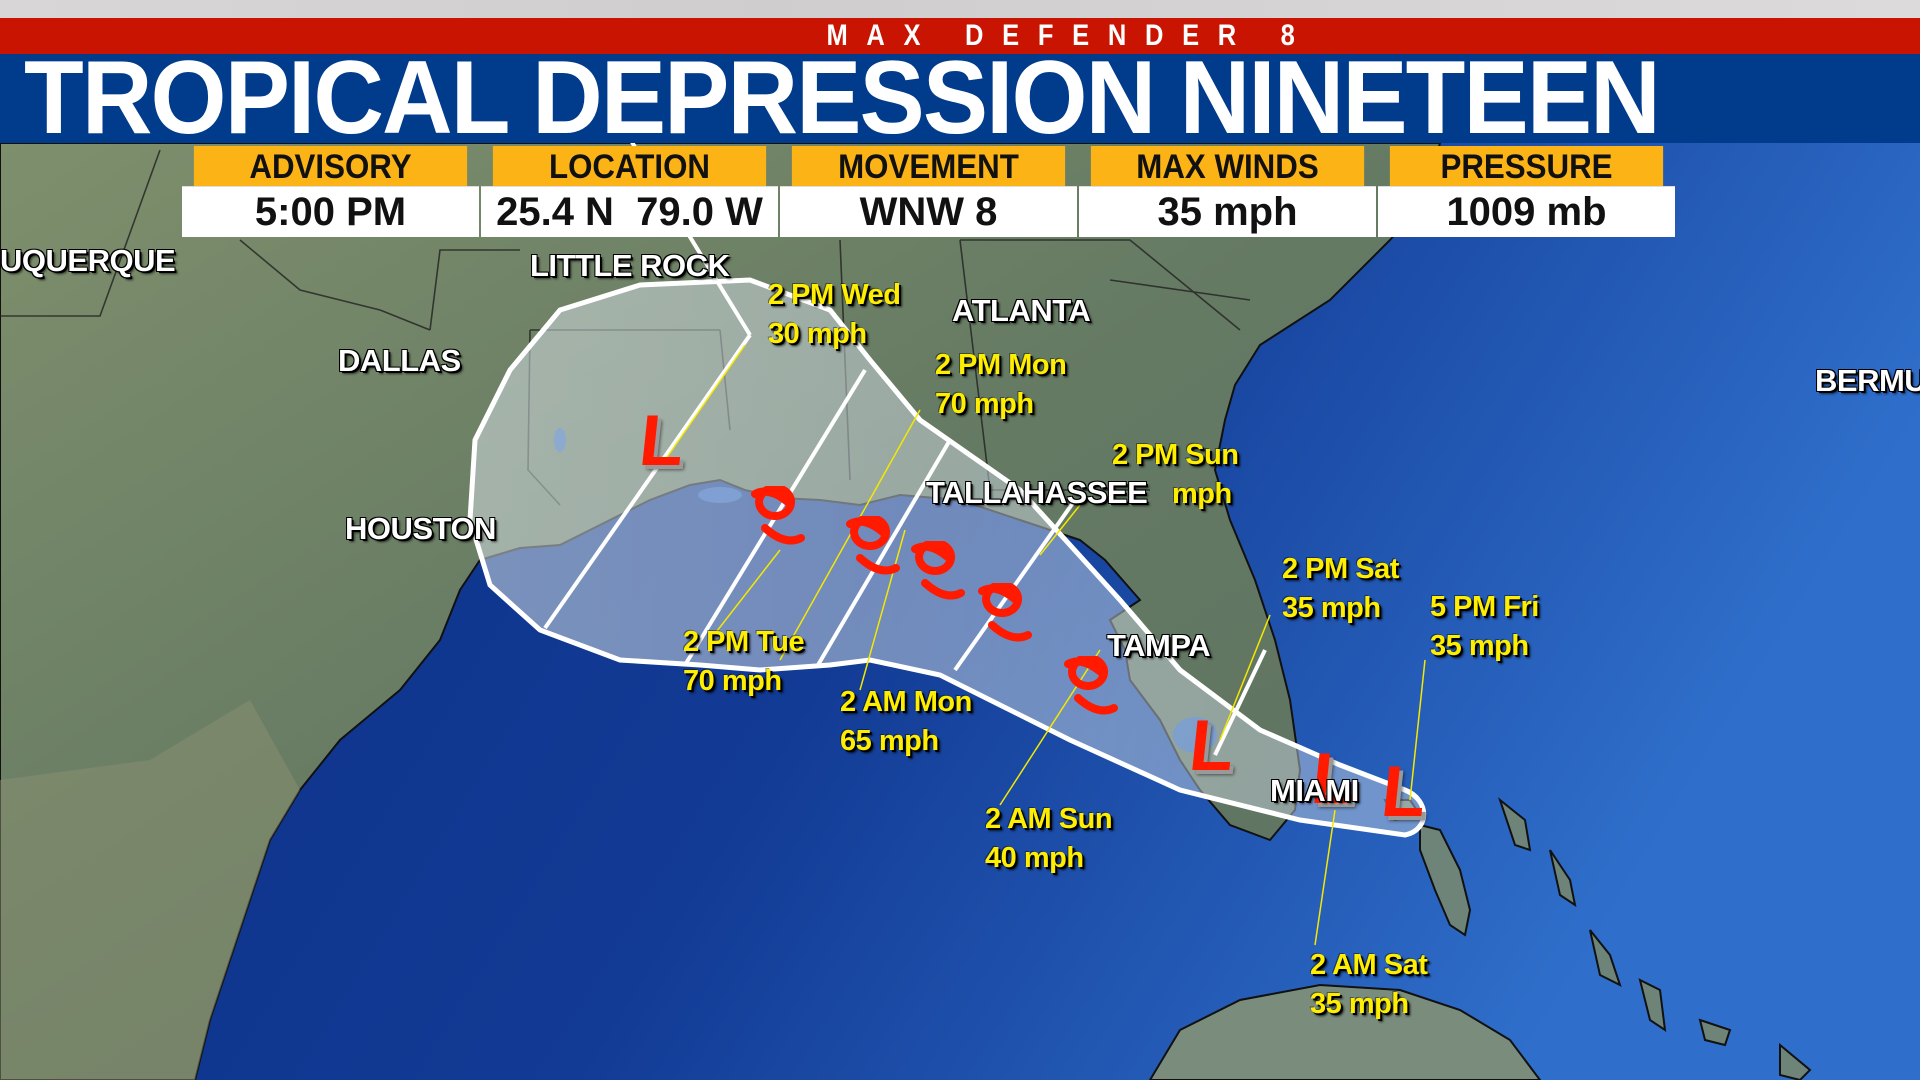  Describe the element at coordinates (1001, 384) in the screenshot. I see `forecast-callout: 2 PM Mon 70 mph` at that location.